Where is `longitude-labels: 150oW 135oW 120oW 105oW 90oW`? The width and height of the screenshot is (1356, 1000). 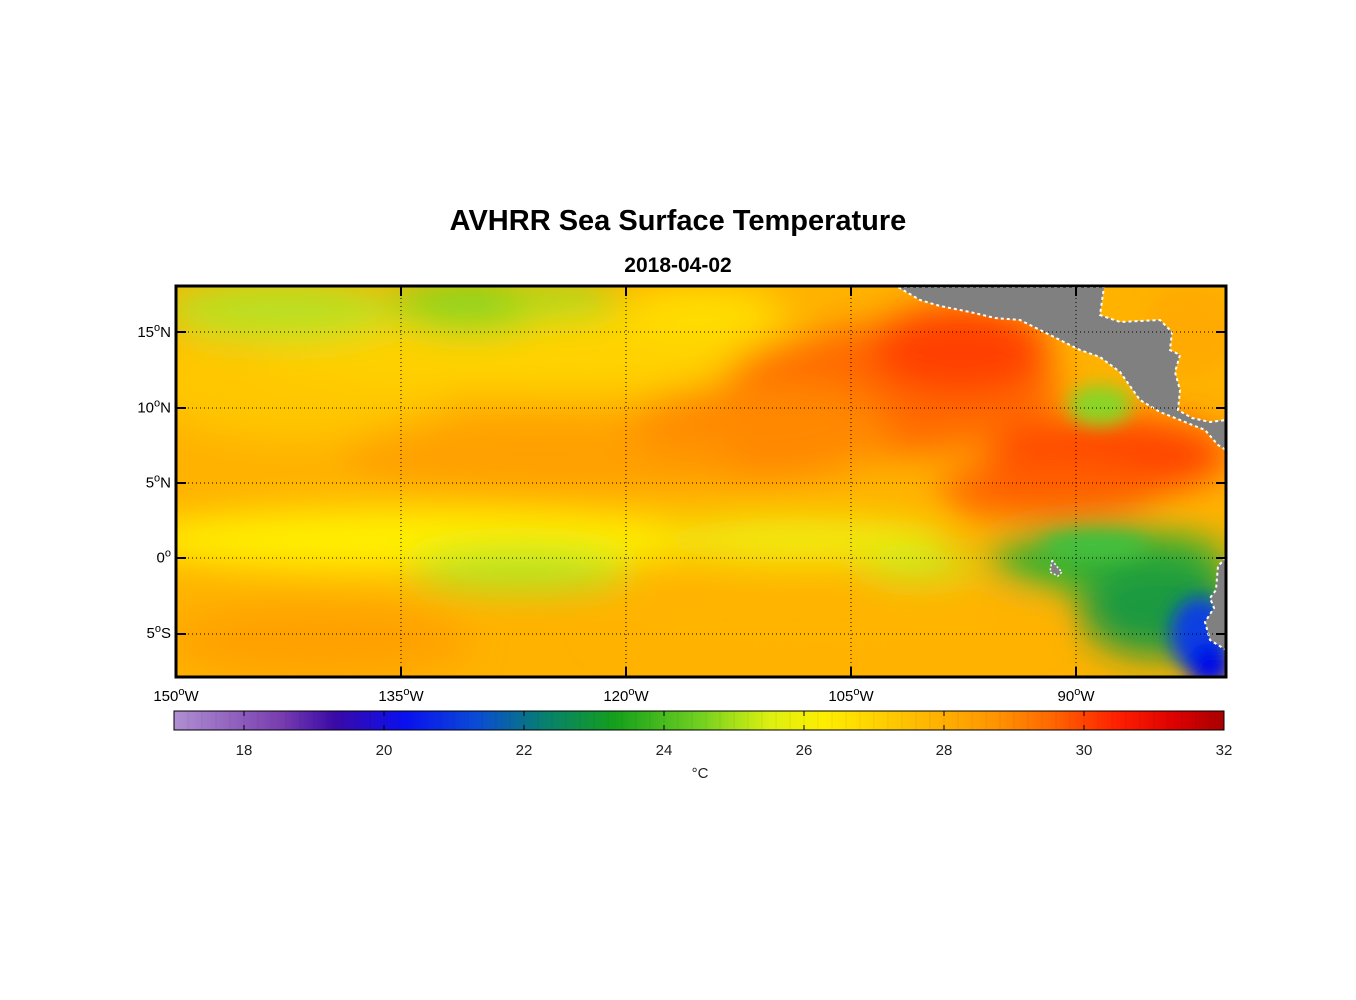 longitude-labels: 150oW 135oW 120oW 105oW 90oW is located at coordinates (624, 695).